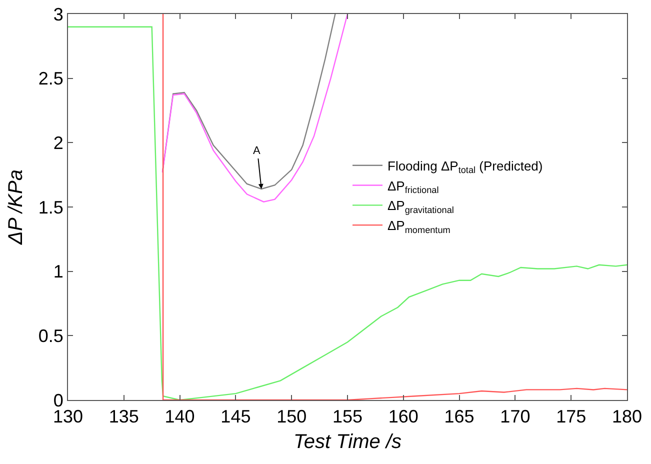 The height and width of the screenshot is (464, 651). I want to click on y-tick-label: 0.5, so click(51, 336).